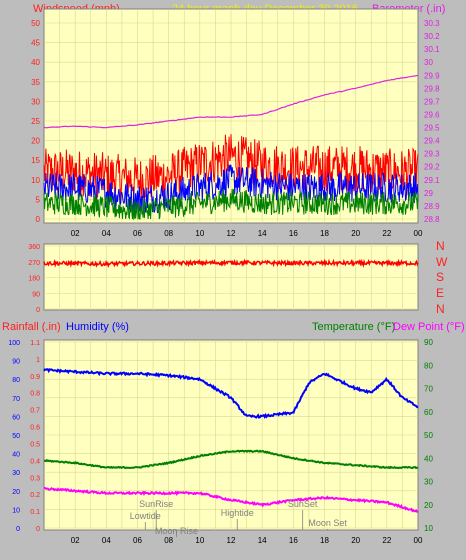 The image size is (466, 560). I want to click on barometer-tick-label: 29.8, so click(432, 88).